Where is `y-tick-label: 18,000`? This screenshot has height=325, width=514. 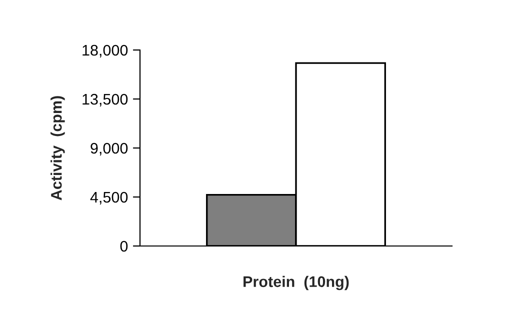 y-tick-label: 18,000 is located at coordinates (105, 51).